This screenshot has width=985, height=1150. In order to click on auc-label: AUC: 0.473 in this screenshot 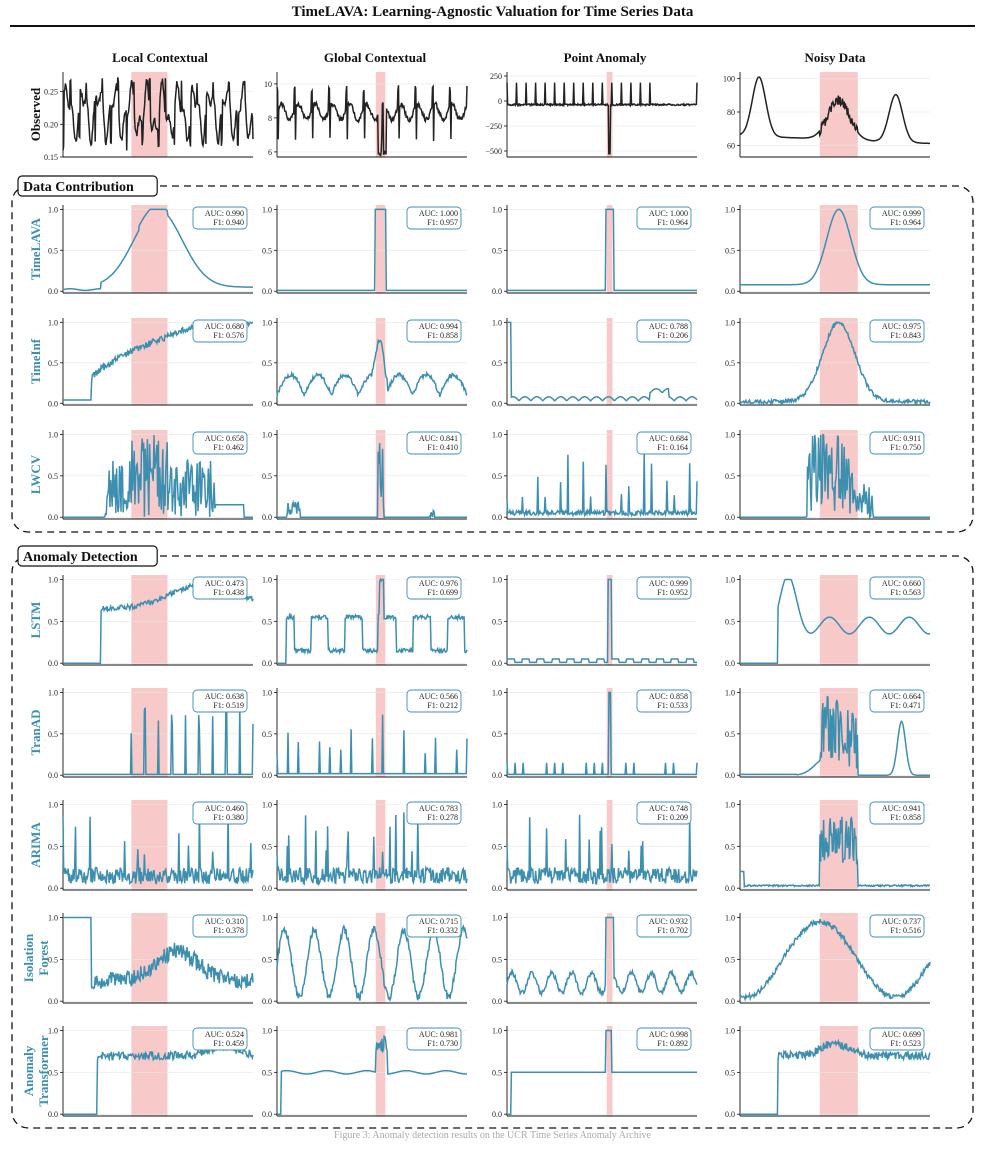, I will do `click(224, 583)`.